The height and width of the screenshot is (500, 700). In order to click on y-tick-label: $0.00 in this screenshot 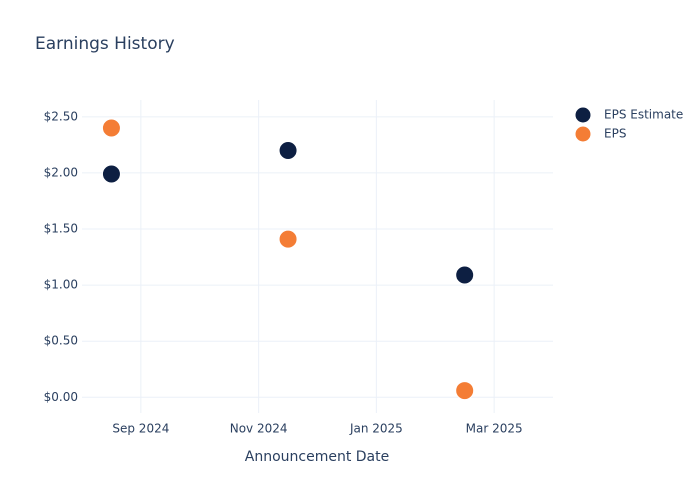, I will do `click(61, 397)`.